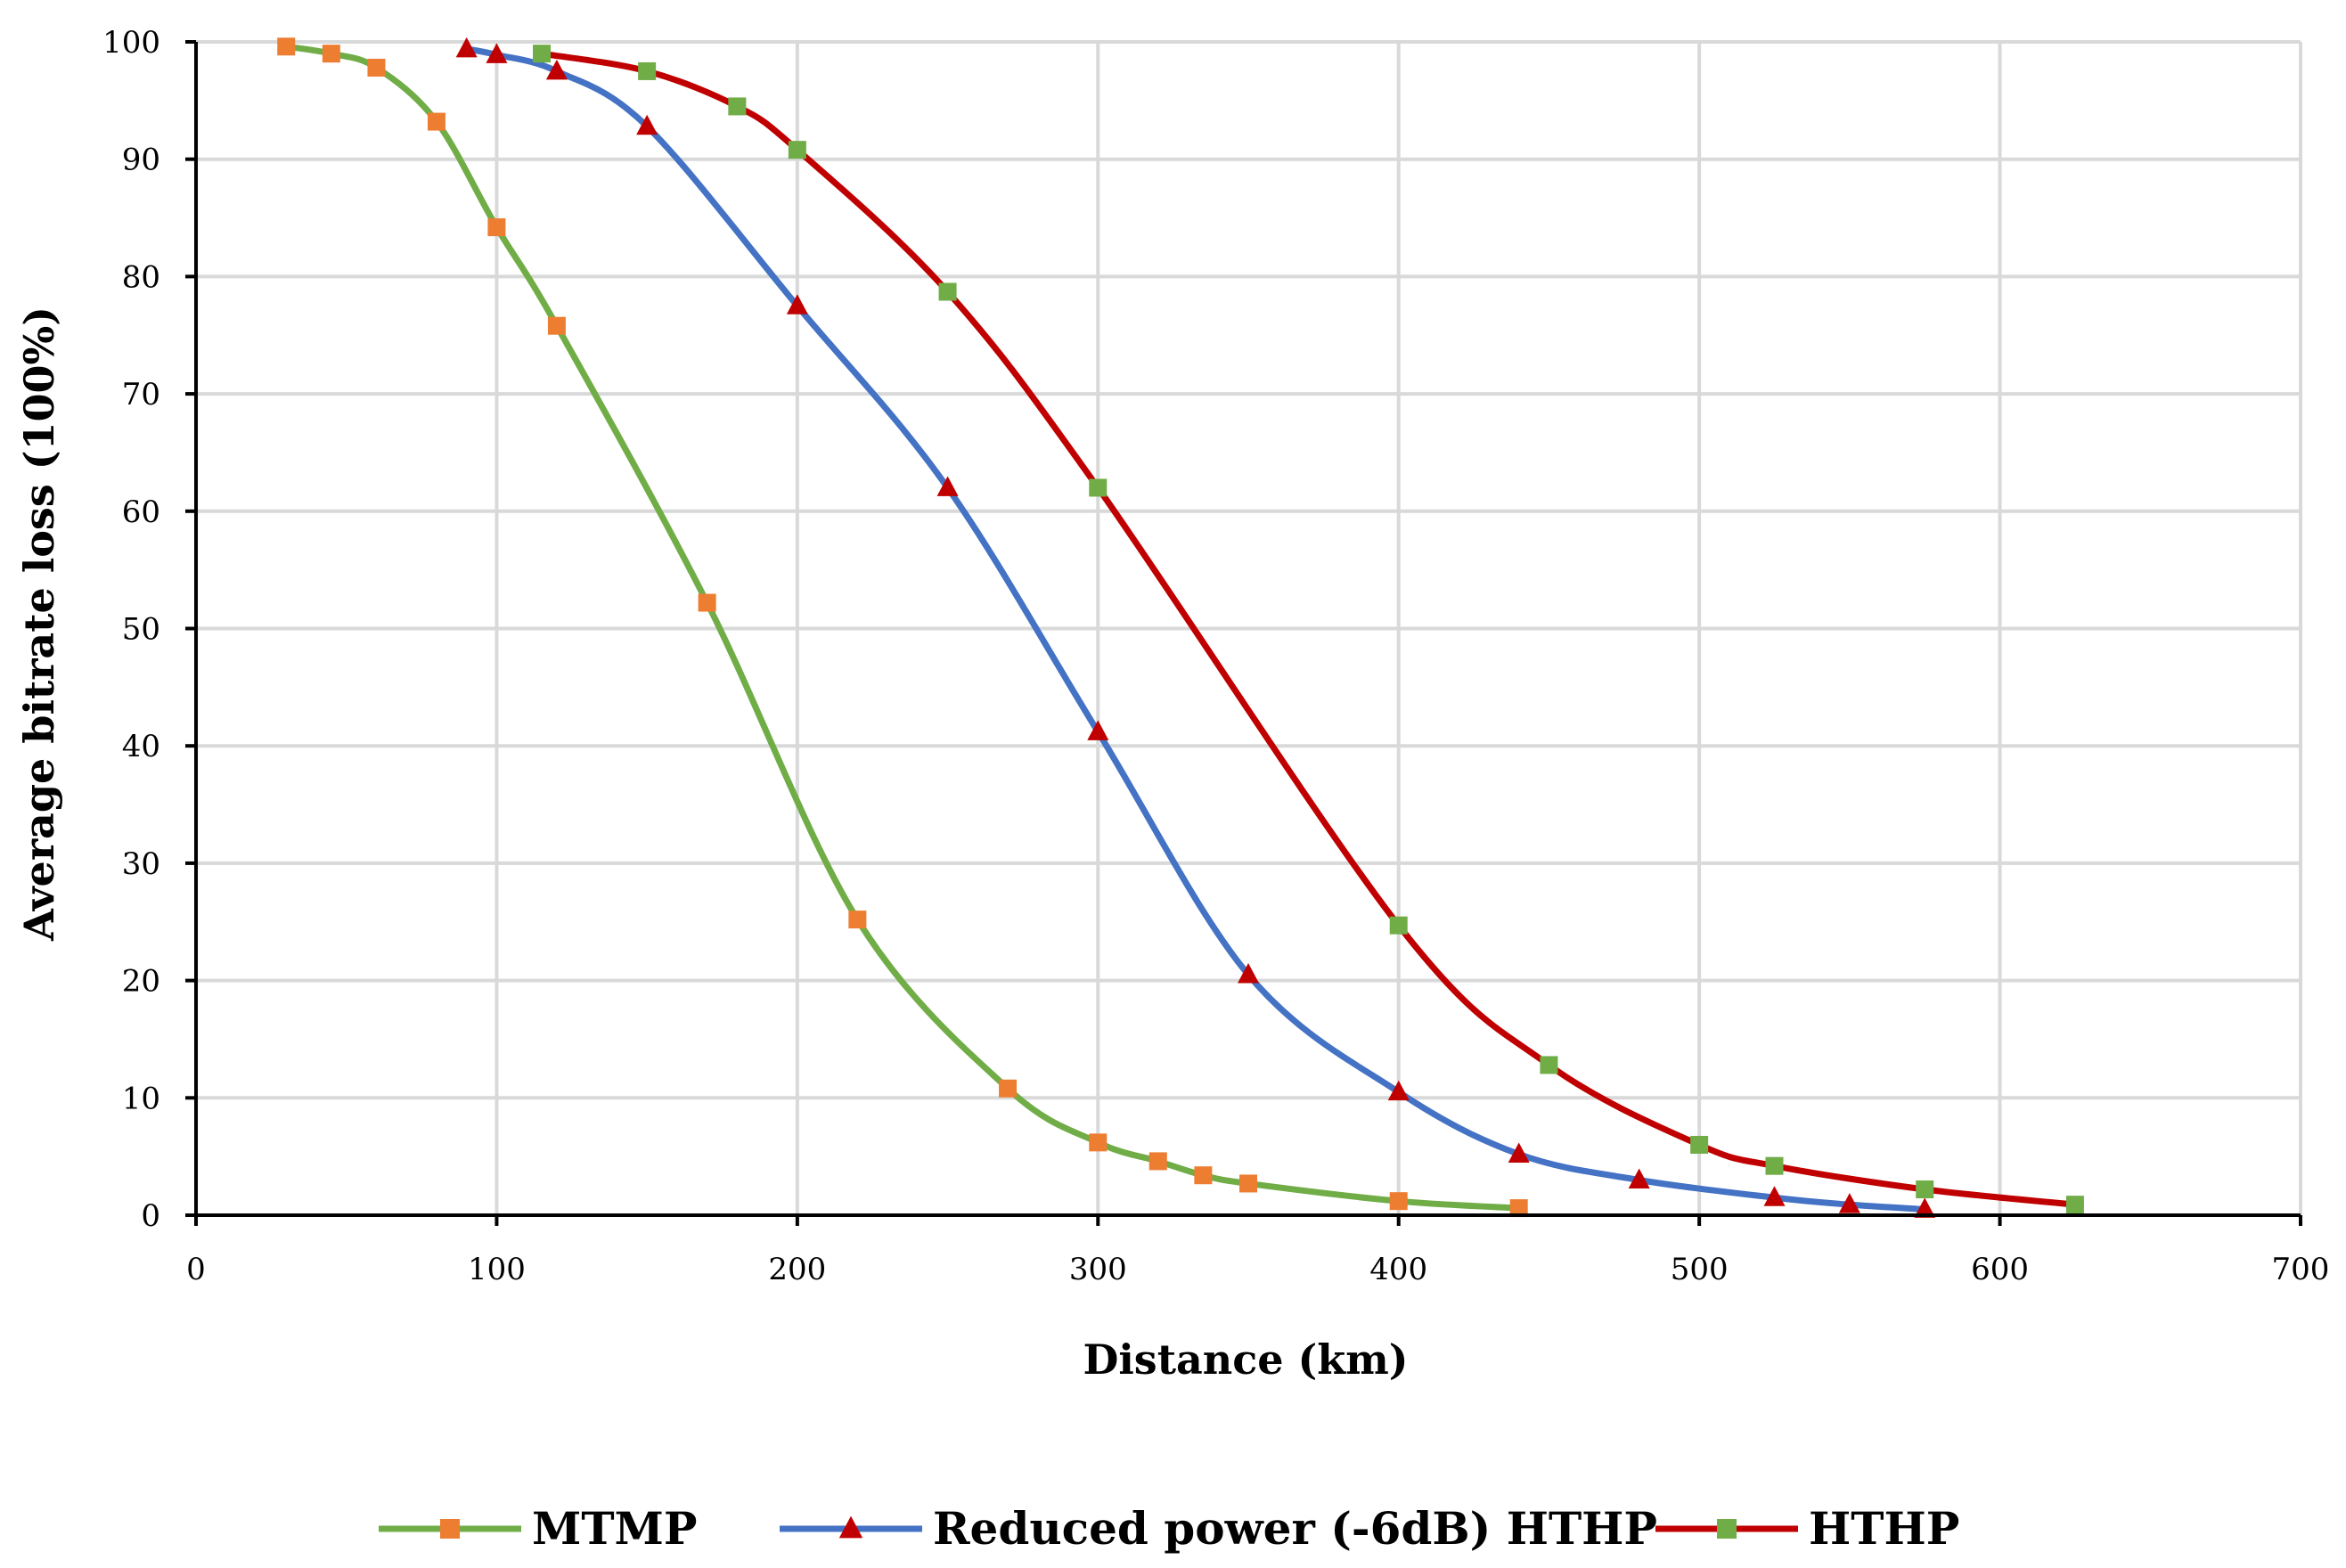 Image resolution: width=2346 pixels, height=1568 pixels. I want to click on y-tick-label: 20, so click(141, 982).